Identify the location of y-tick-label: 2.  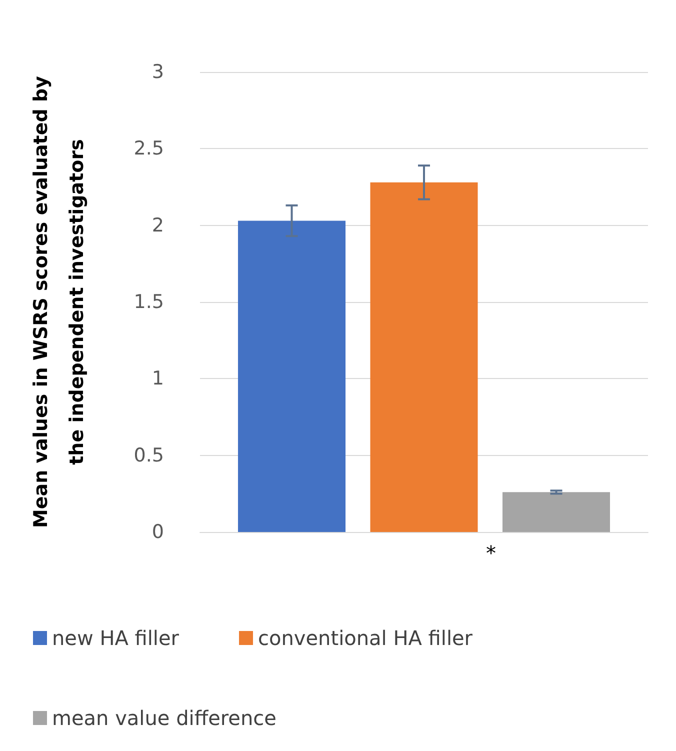
(158, 225).